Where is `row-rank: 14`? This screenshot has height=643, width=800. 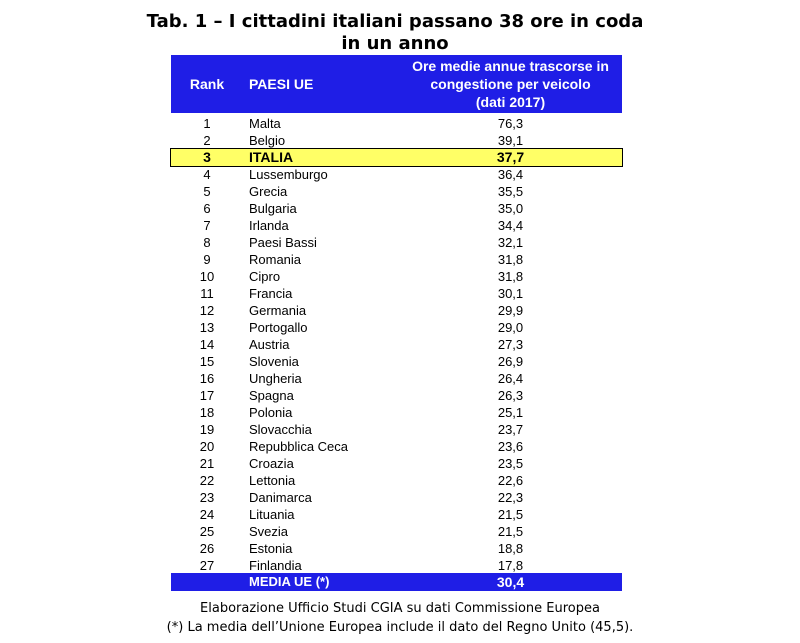 row-rank: 14 is located at coordinates (207, 344).